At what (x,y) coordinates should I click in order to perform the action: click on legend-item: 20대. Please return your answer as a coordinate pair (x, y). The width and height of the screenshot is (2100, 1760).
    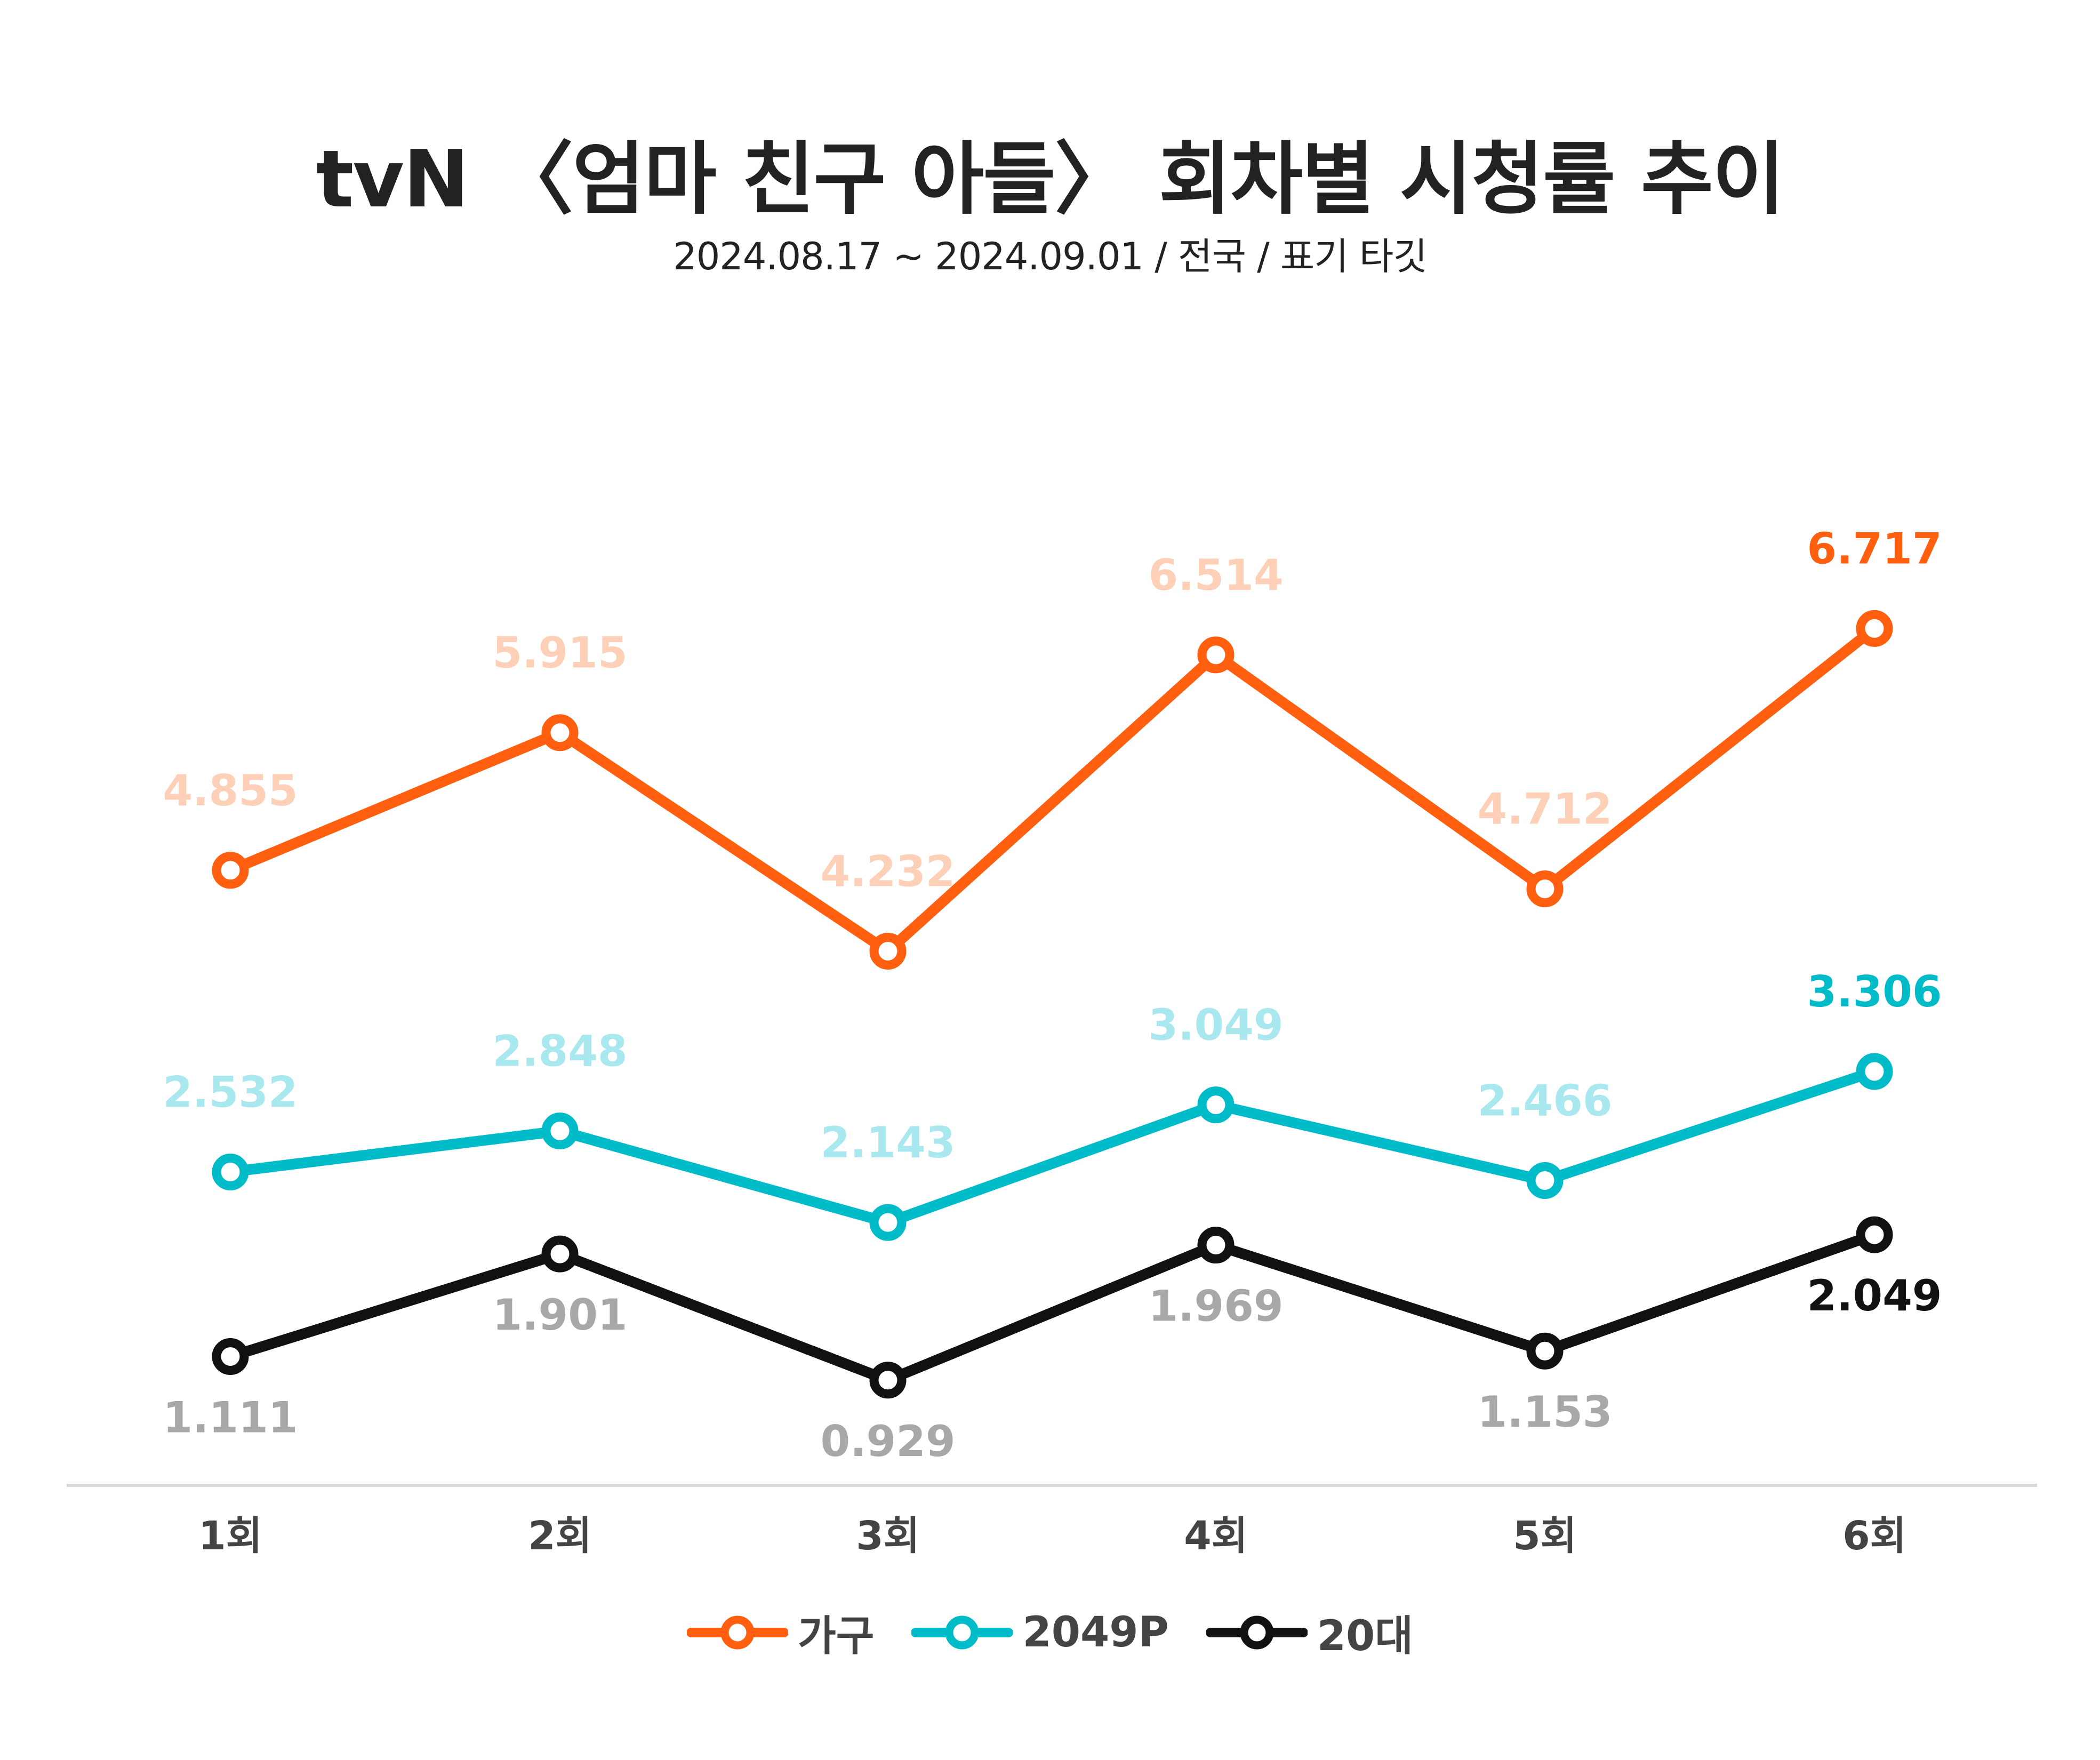
    Looking at the image, I should click on (1309, 1632).